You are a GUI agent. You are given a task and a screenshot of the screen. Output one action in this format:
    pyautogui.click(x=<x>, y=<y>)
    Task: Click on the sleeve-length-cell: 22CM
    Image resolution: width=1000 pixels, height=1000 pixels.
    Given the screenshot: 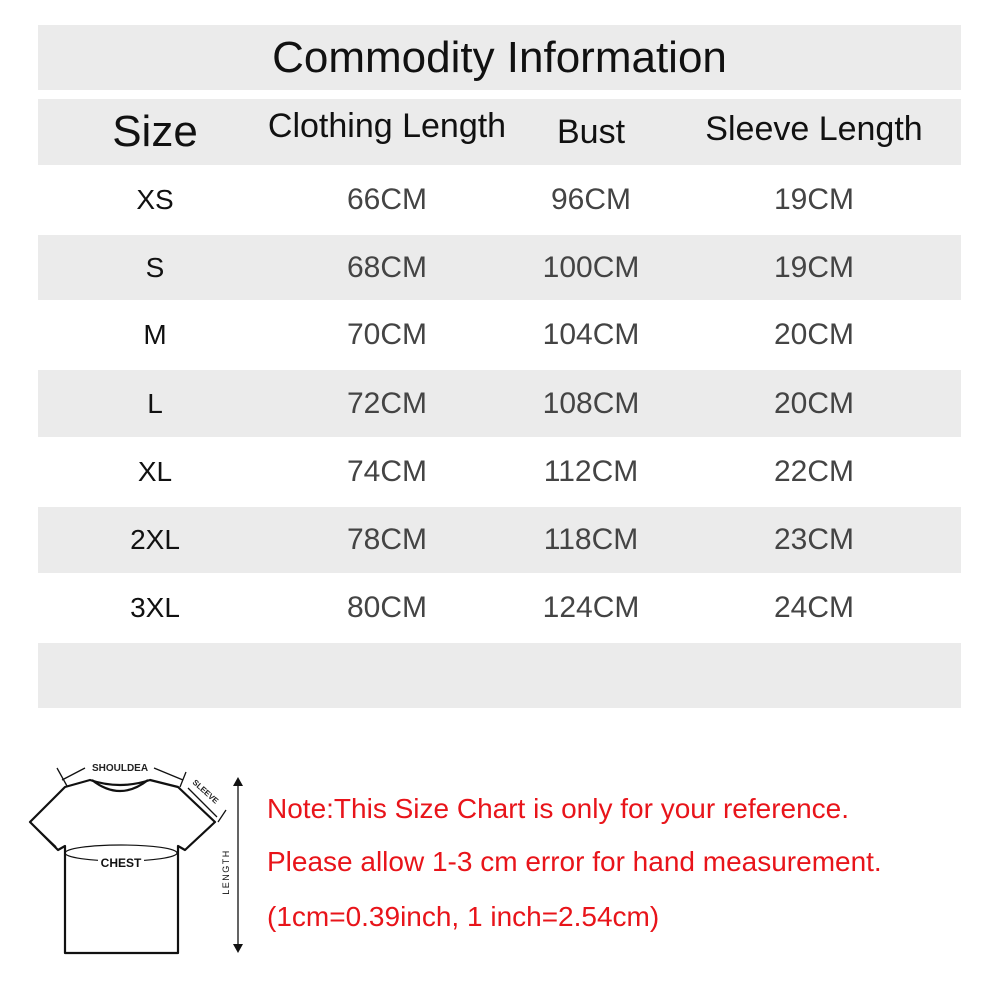 What is the action you would take?
    pyautogui.click(x=814, y=471)
    